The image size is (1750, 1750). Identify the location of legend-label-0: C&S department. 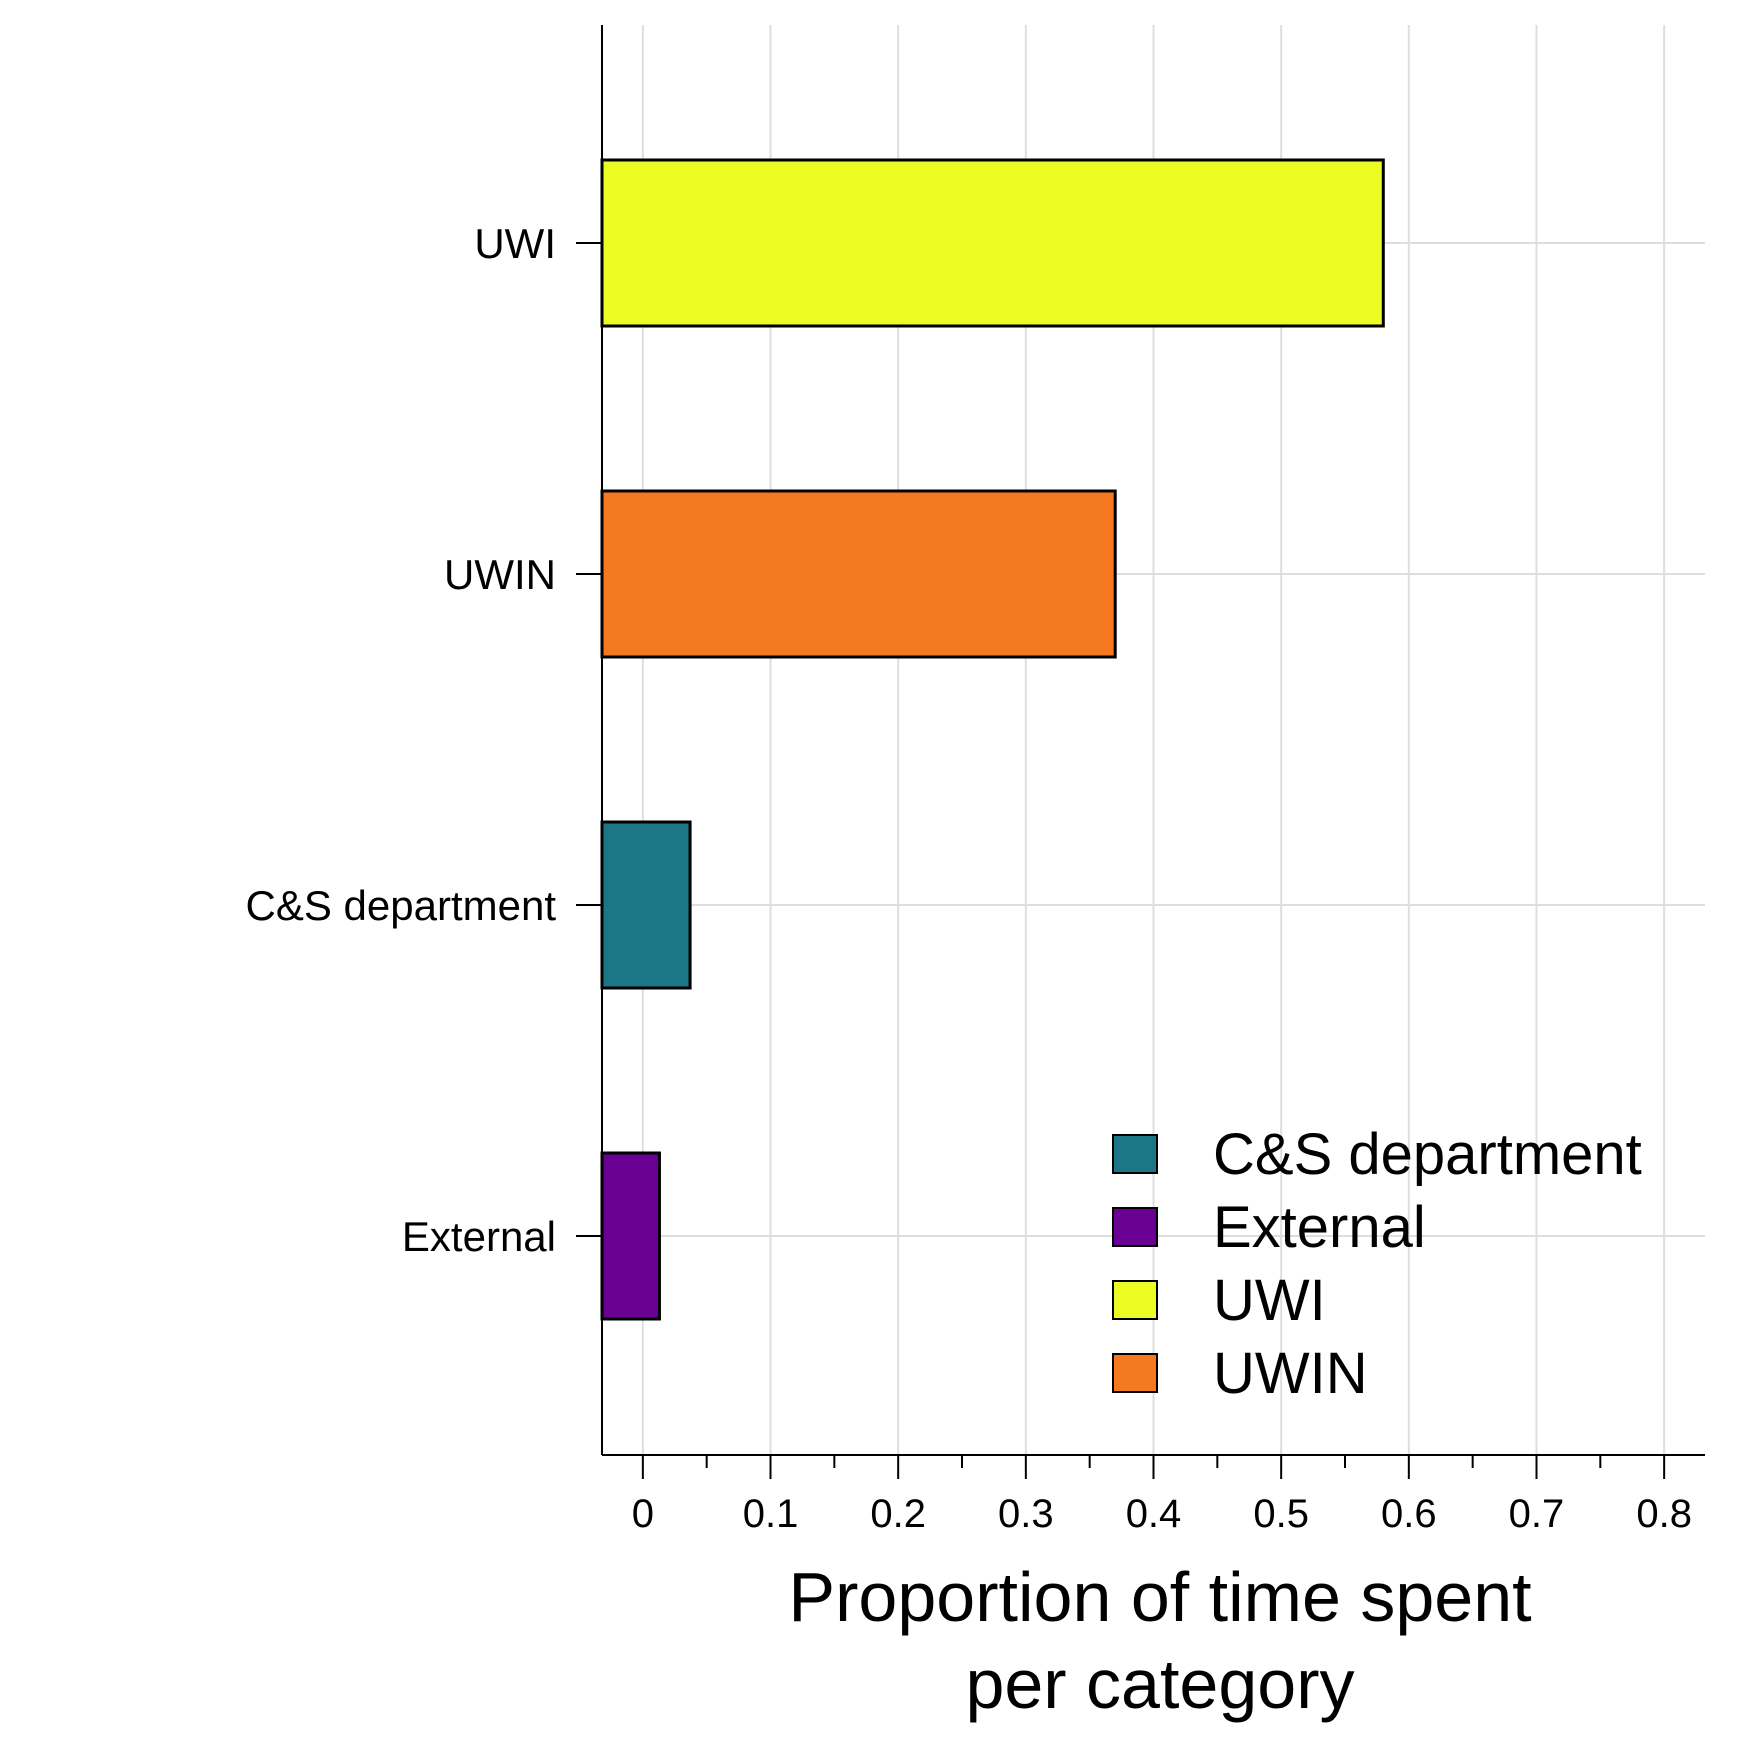
(1427, 1154).